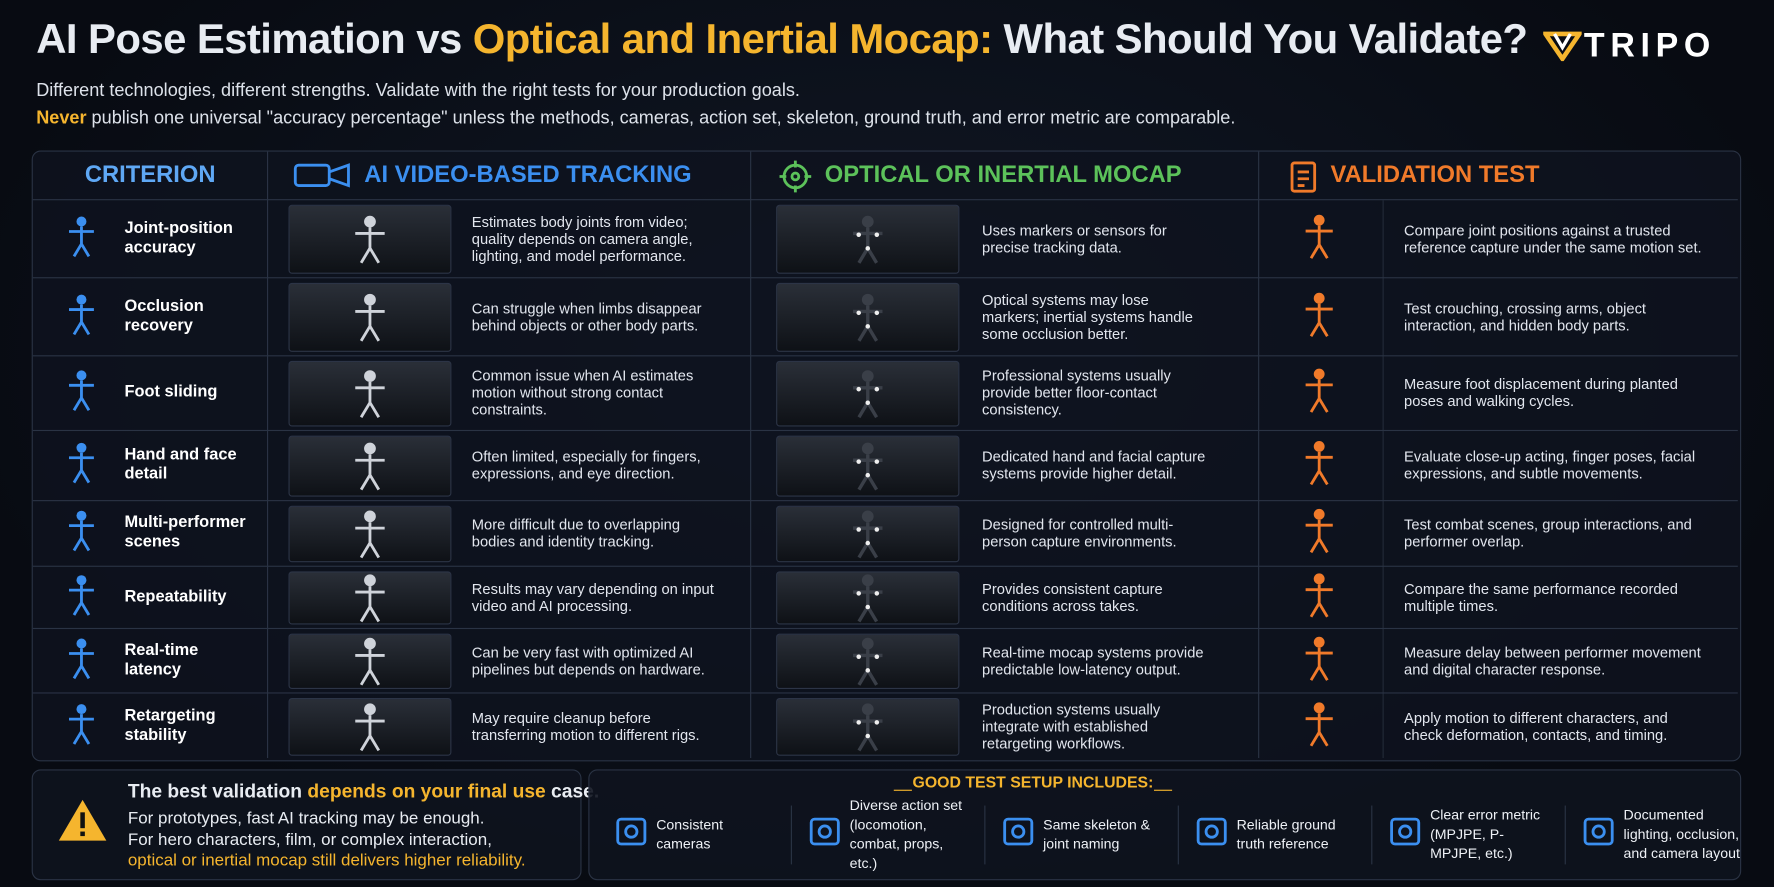 The height and width of the screenshot is (887, 1774). What do you see at coordinates (171, 392) in the screenshot?
I see `criterion-label: Foot sliding` at bounding box center [171, 392].